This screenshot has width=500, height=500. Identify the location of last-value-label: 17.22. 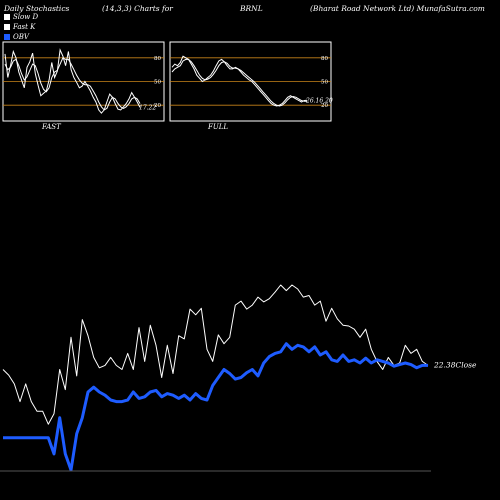
(147, 107).